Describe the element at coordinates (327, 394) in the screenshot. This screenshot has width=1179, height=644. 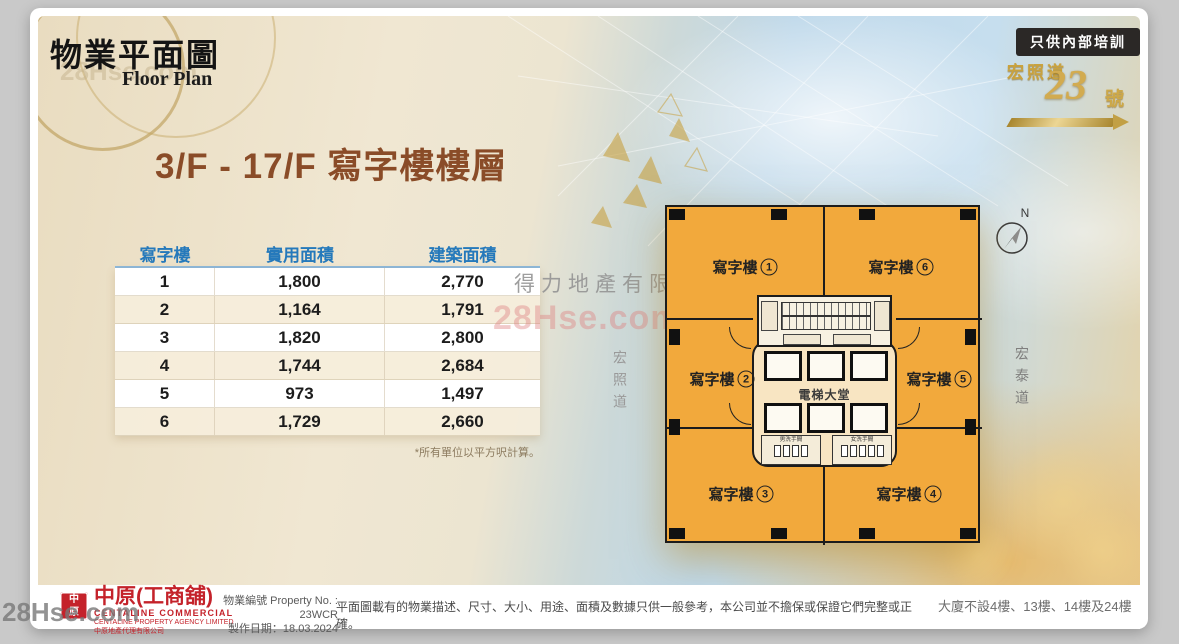
I see `table-row: 5 973 1,497` at that location.